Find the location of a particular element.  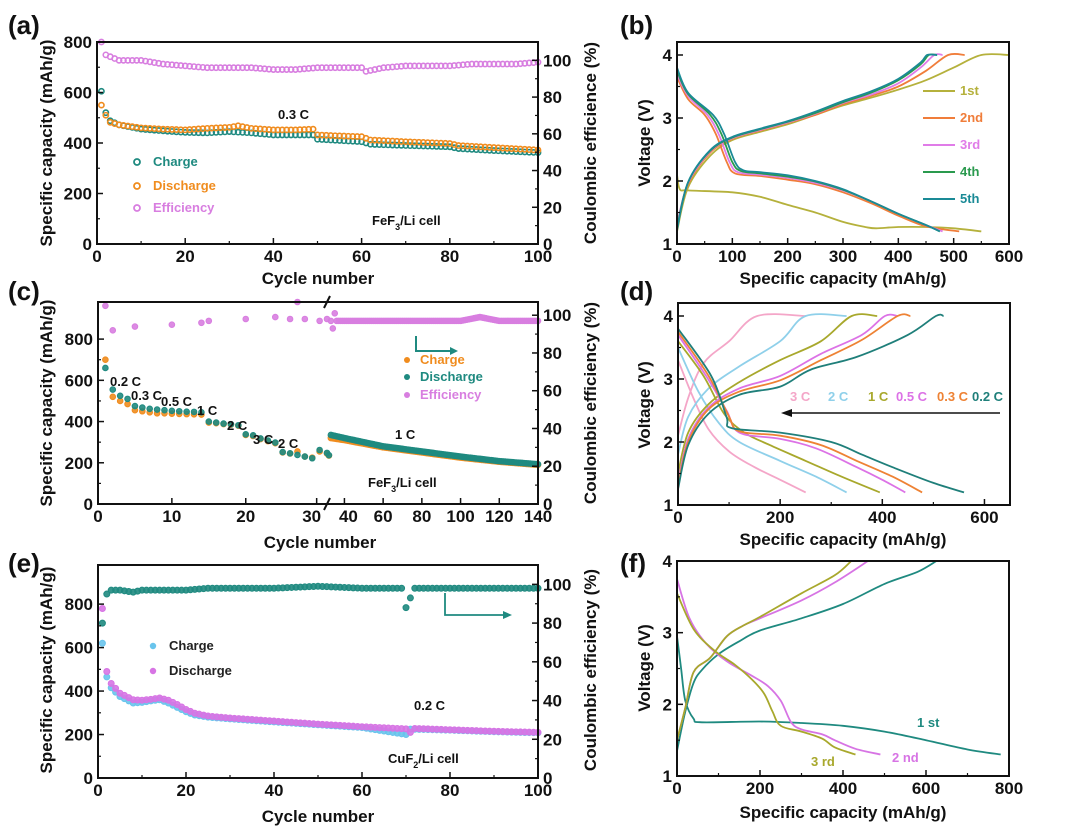

panel-b-ytick-label: 2 is located at coordinates (667, 181).